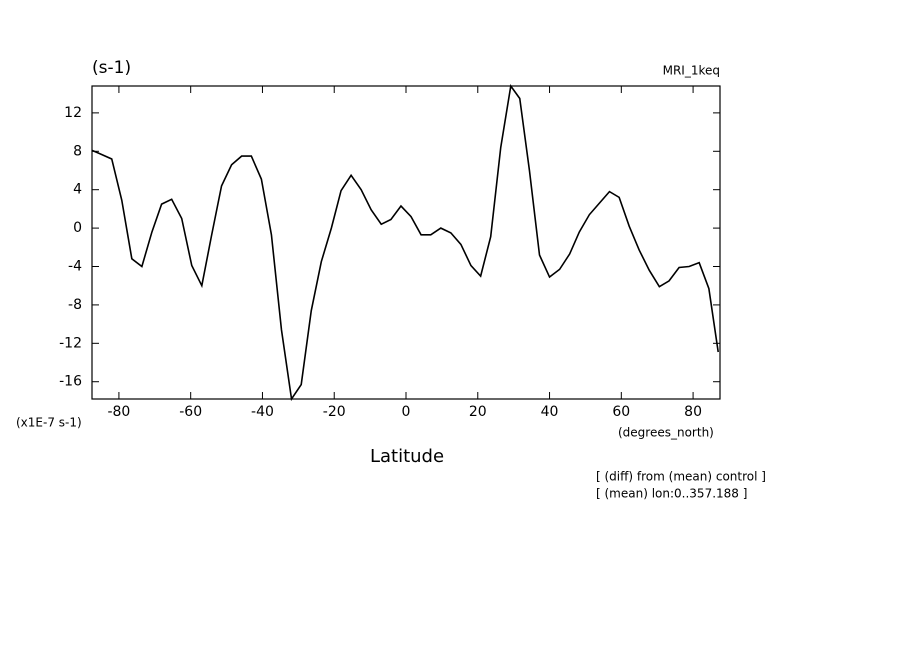  I want to click on x-tick-label: 80, so click(693, 412).